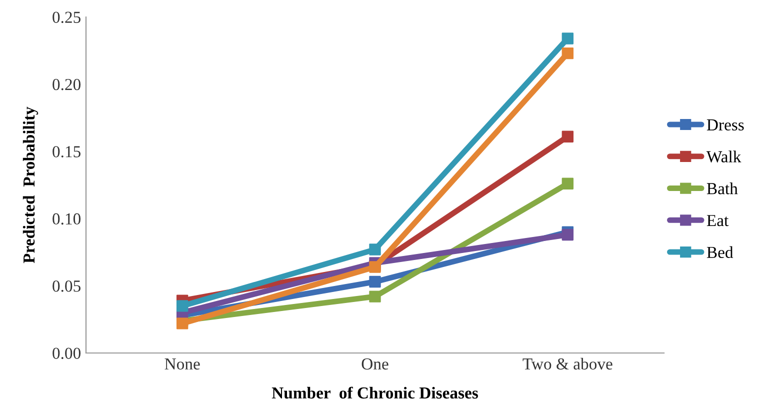 This screenshot has width=764, height=405. What do you see at coordinates (720, 252) in the screenshot?
I see `legend-label: Bed` at bounding box center [720, 252].